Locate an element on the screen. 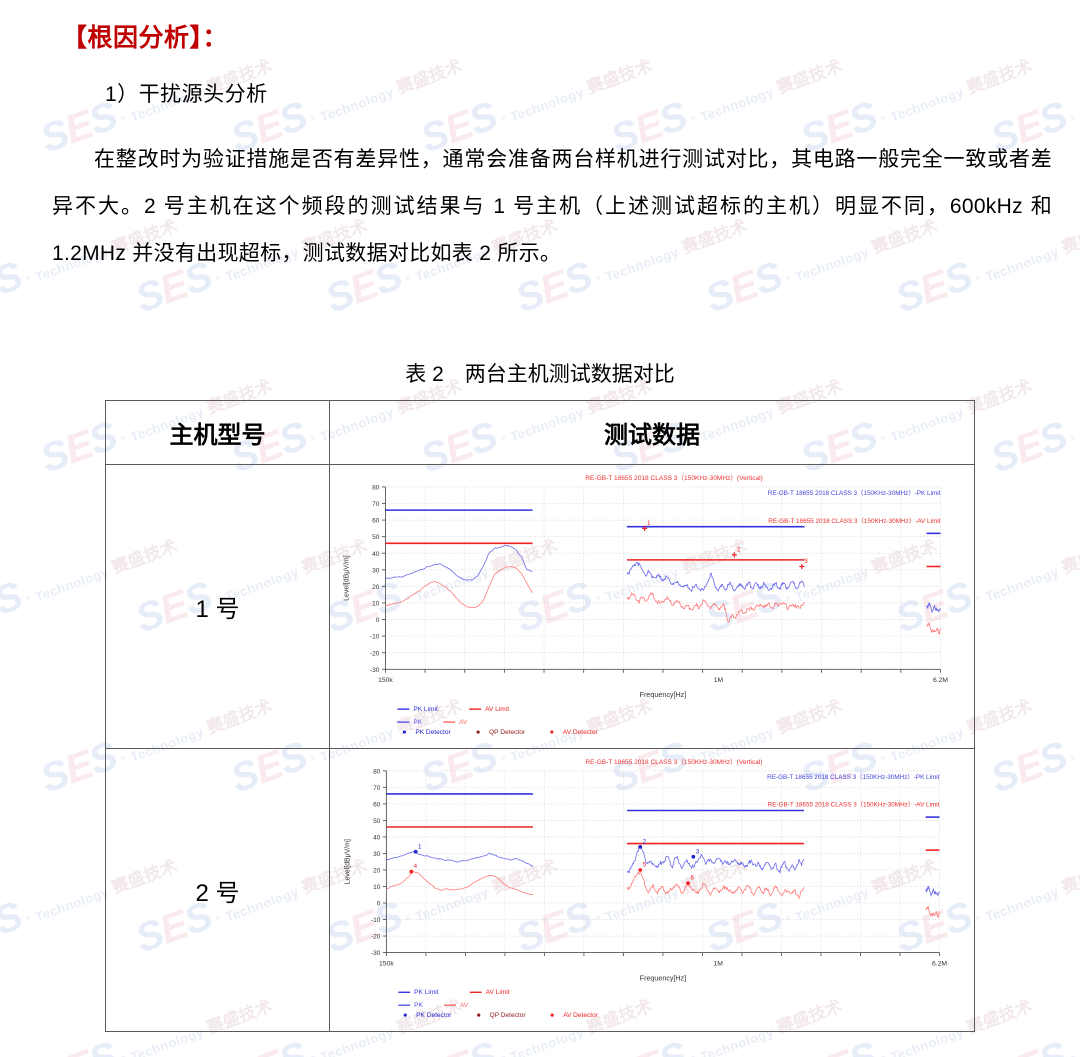  y-tick-label: 40 is located at coordinates (376, 554).